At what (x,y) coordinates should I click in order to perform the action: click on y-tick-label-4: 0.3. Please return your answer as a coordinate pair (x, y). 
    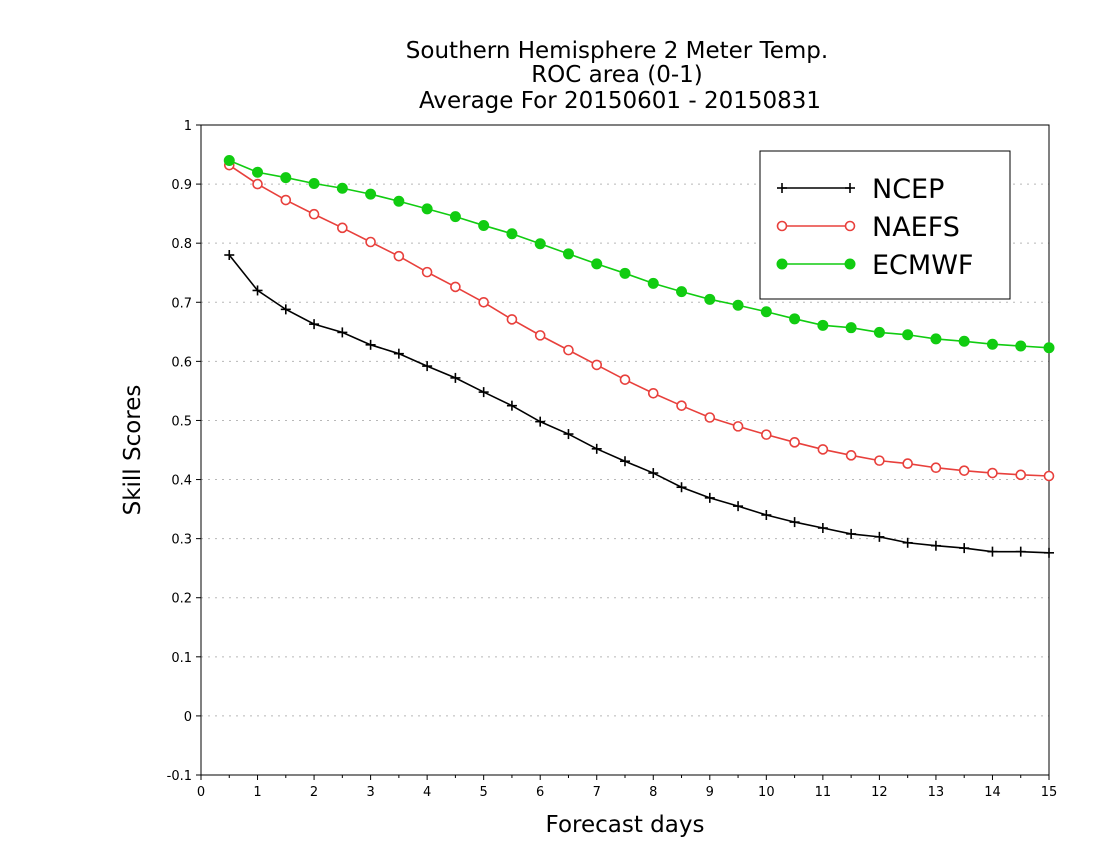
    Looking at the image, I should click on (181, 540).